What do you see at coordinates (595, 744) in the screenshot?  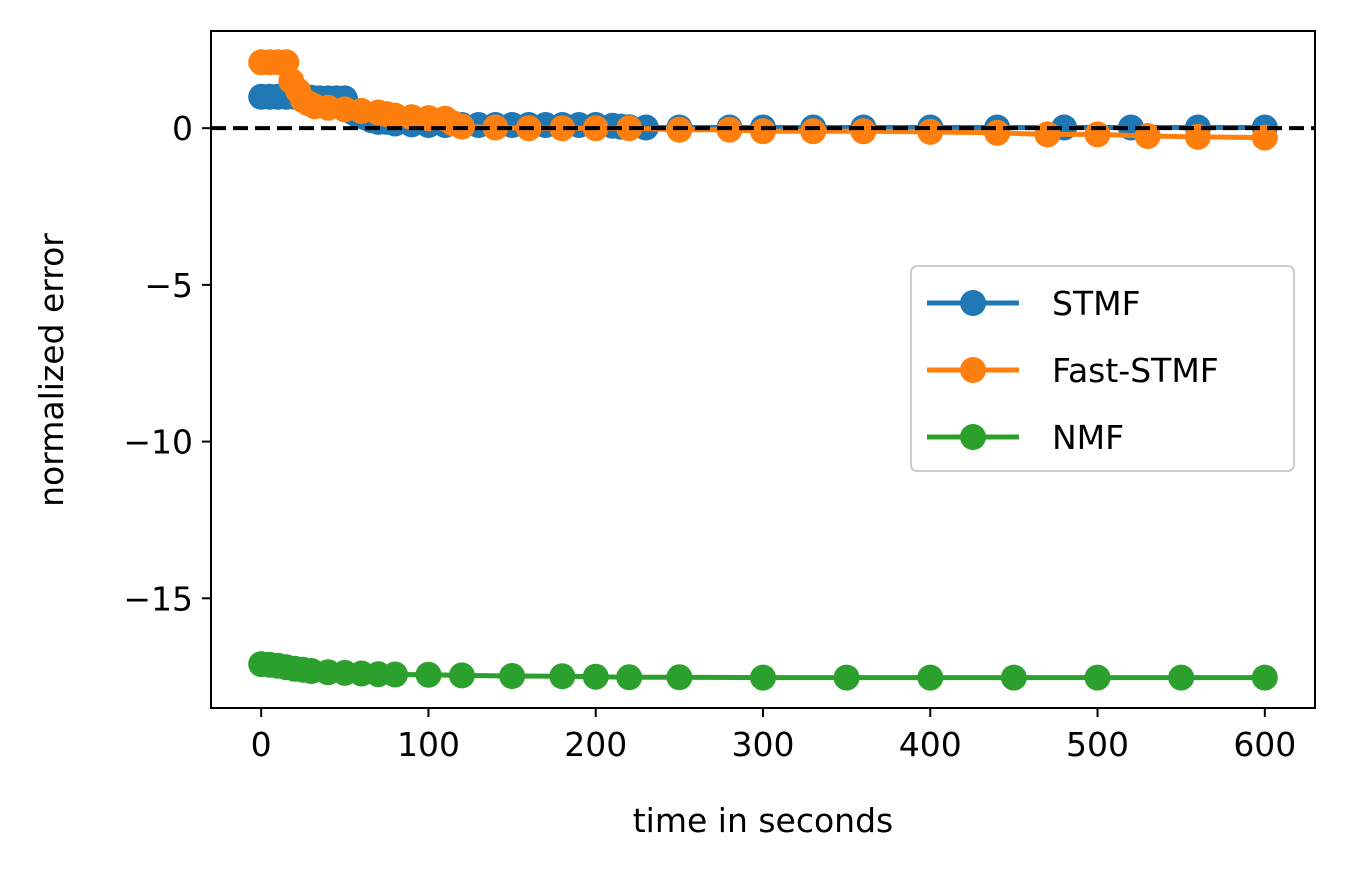 I see `x-tick-label: 200` at bounding box center [595, 744].